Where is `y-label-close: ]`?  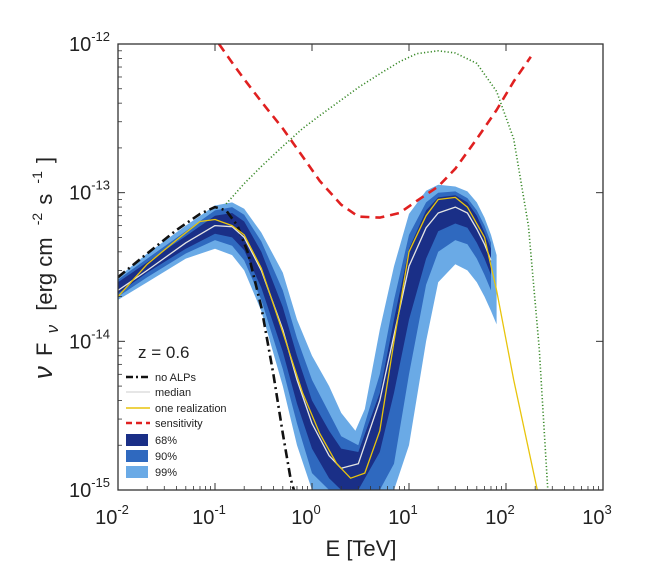
y-label-close: ] is located at coordinates (44, 160).